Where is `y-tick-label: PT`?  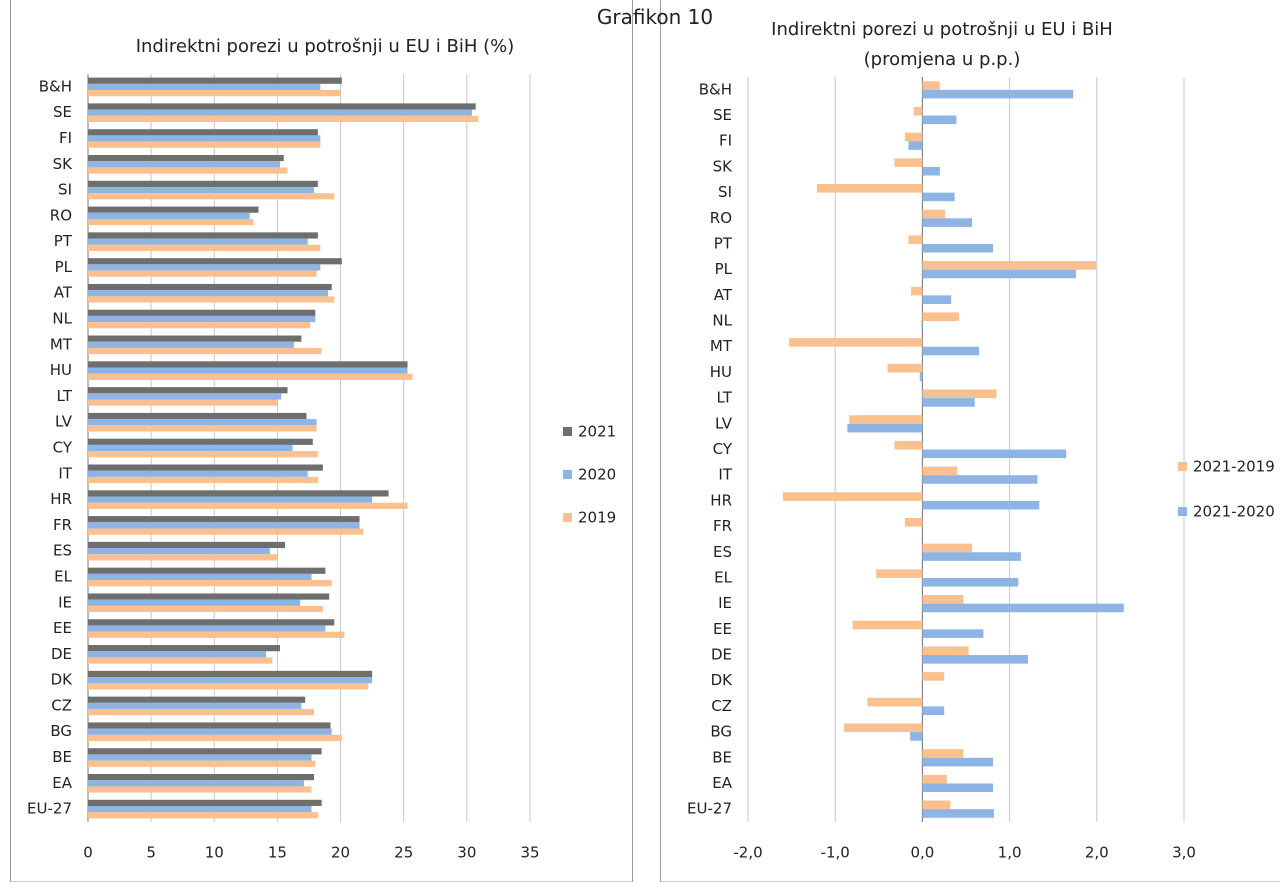
y-tick-label: PT is located at coordinates (63, 241).